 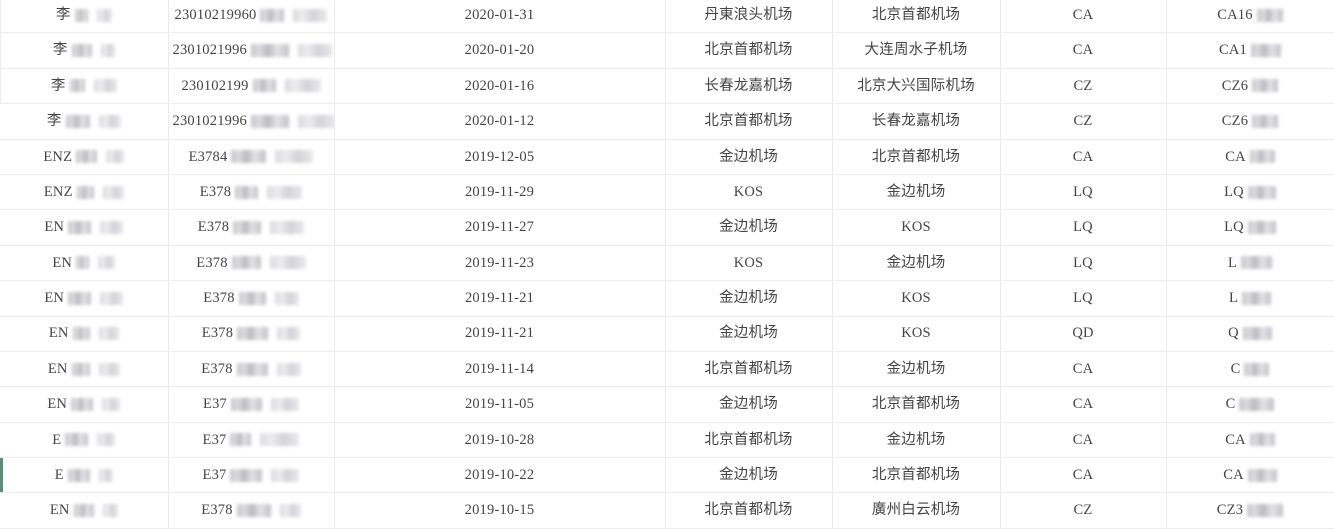 I want to click on flight-date-cell-text: 2019-11-05, so click(x=499, y=404).